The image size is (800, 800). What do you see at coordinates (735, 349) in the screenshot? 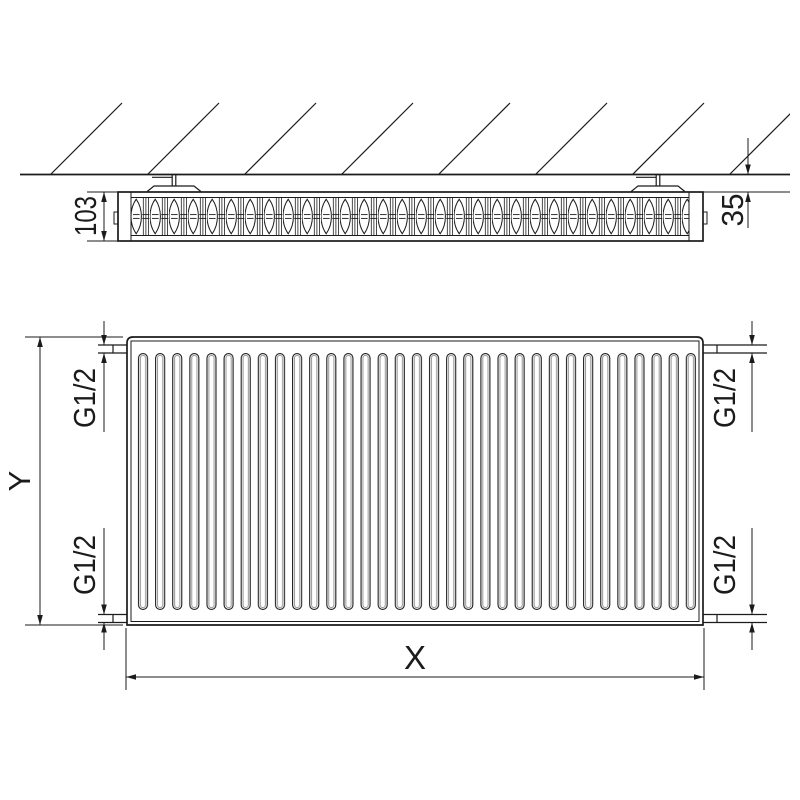
I see `pipe-connection-top-right` at bounding box center [735, 349].